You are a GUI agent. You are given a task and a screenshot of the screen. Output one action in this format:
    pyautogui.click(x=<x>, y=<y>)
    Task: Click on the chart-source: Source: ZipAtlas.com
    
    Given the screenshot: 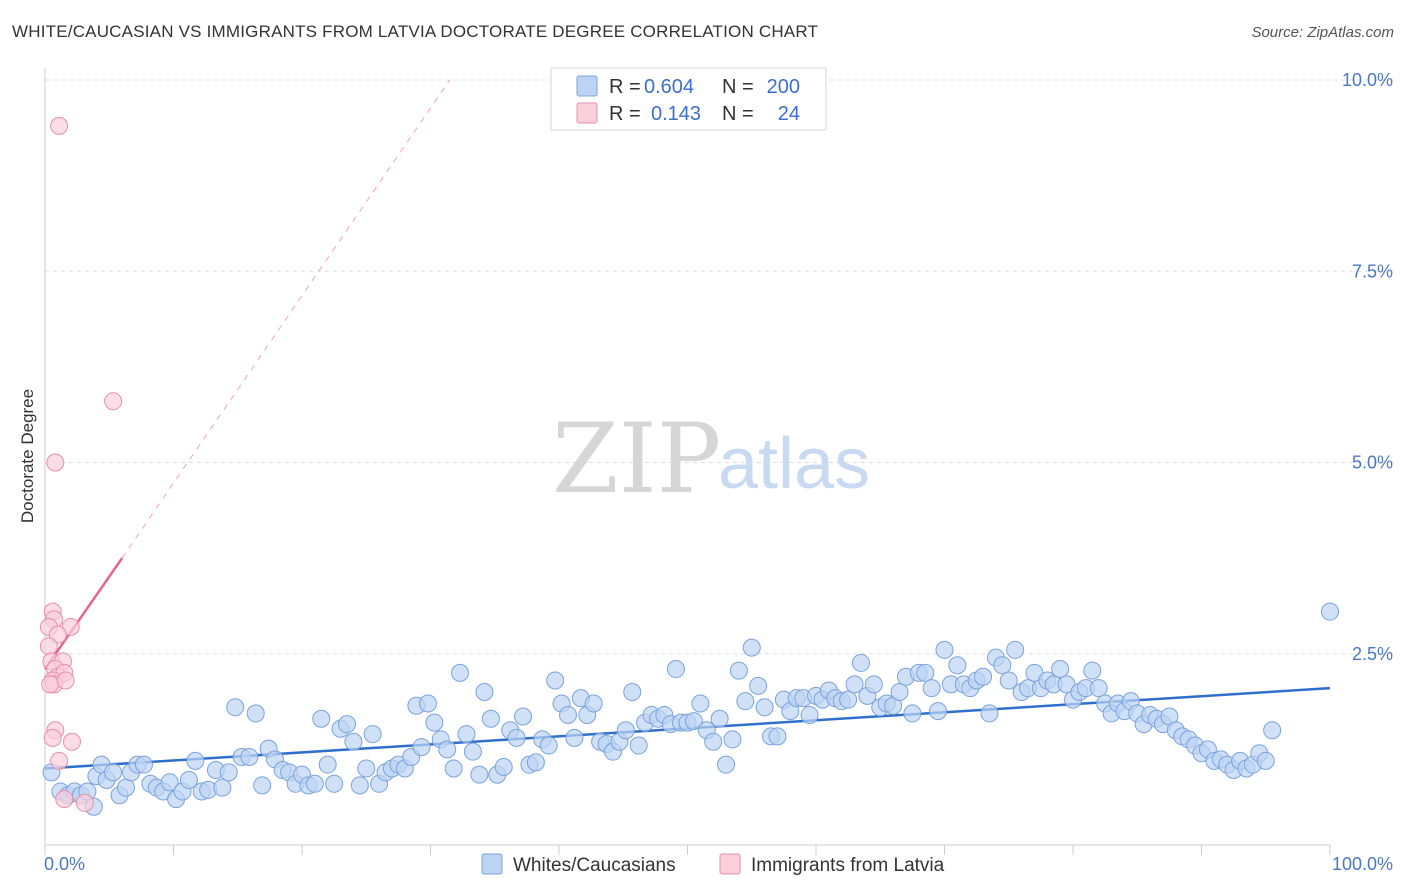 What is the action you would take?
    pyautogui.click(x=1322, y=32)
    